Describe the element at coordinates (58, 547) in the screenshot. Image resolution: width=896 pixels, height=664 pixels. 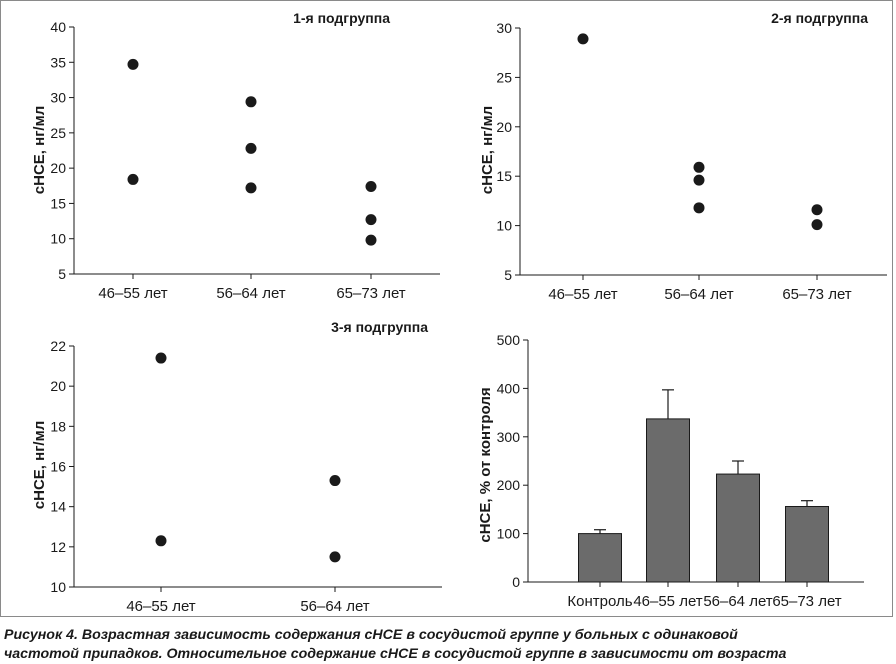
I see `y-tick-label: 12` at that location.